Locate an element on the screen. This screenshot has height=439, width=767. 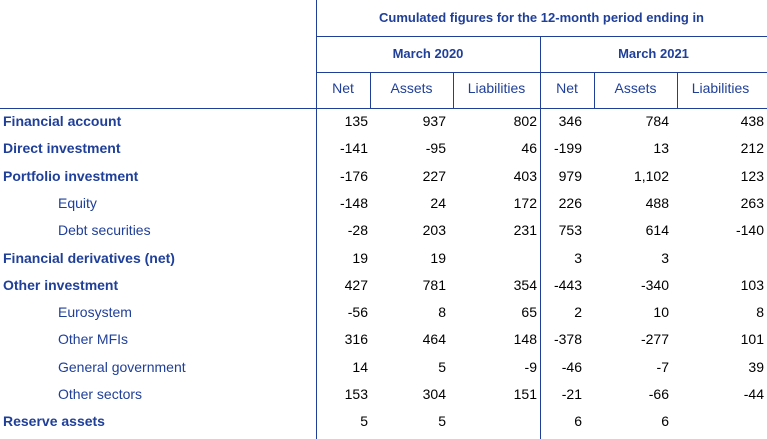
row-label: Financial derivatives (net) is located at coordinates (89, 257).